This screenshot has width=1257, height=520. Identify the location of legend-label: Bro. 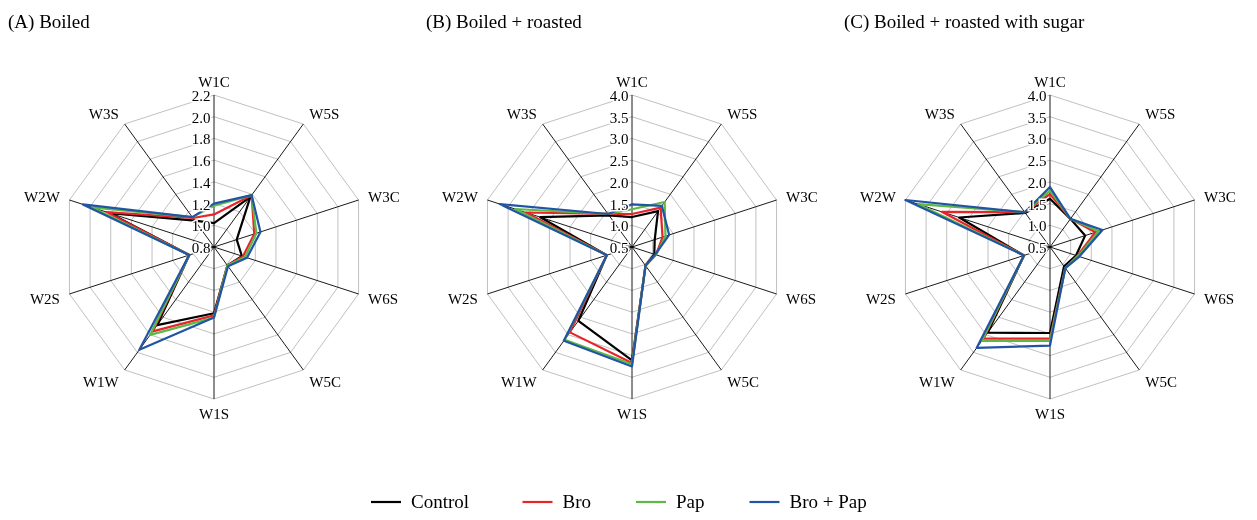
(576, 501).